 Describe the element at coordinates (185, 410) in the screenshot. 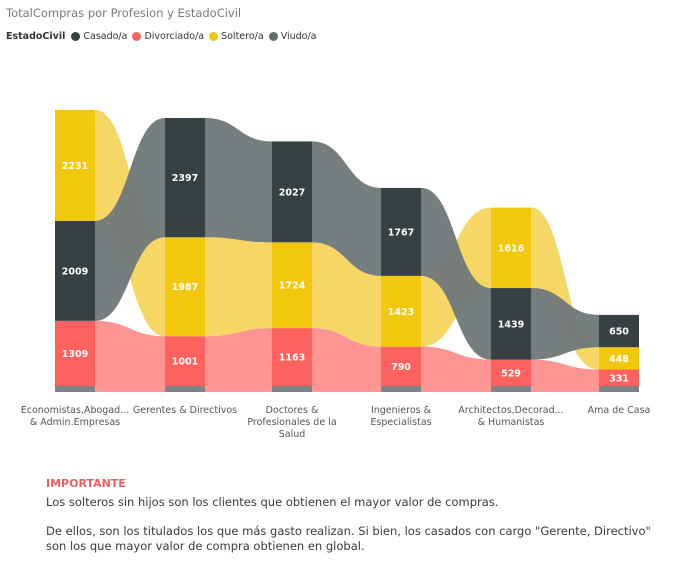

I see `category-label: Gerentes & Directivos` at that location.